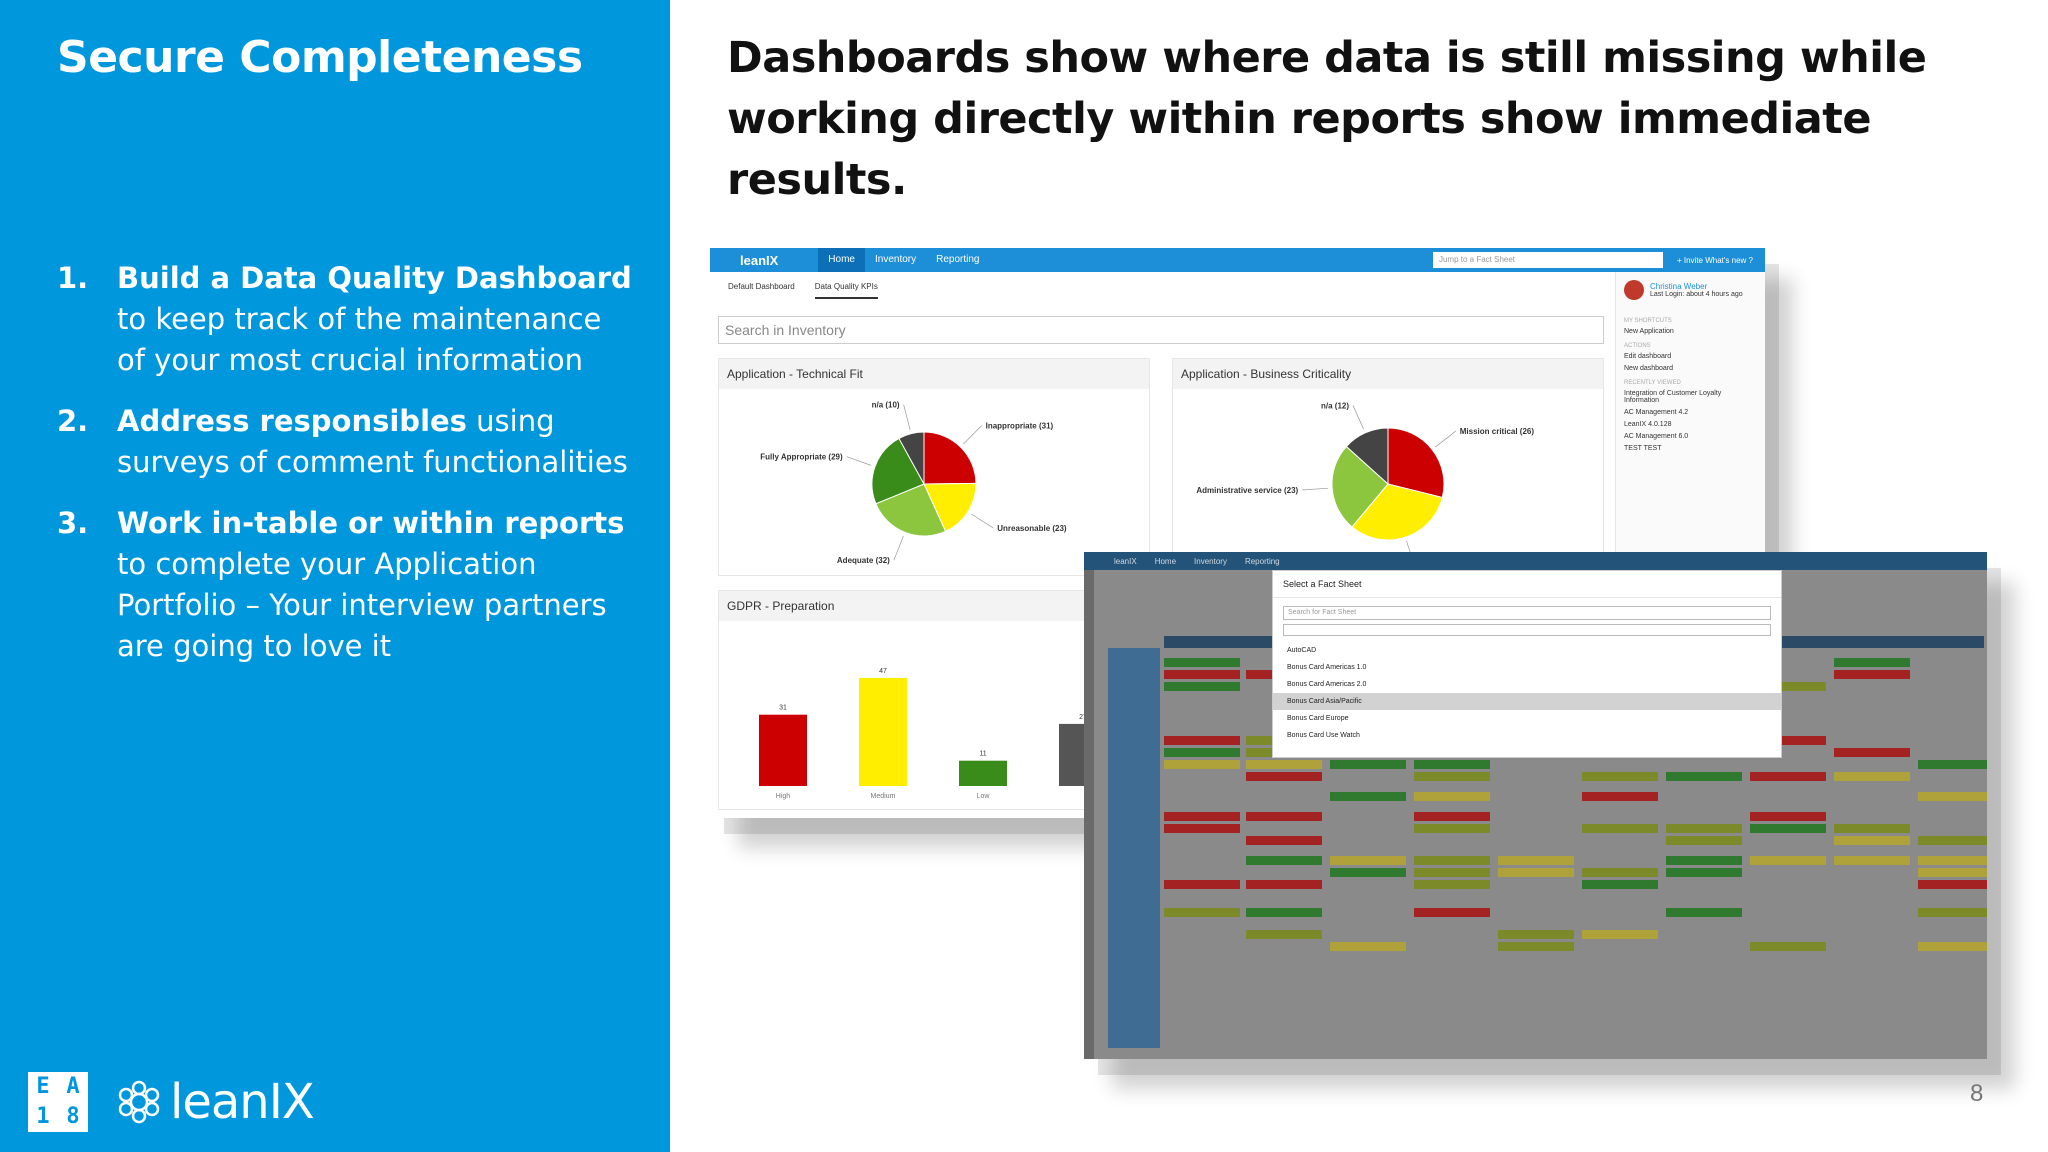  I want to click on jump-to-input: Jump to a Fact Sheet, so click(1547, 260).